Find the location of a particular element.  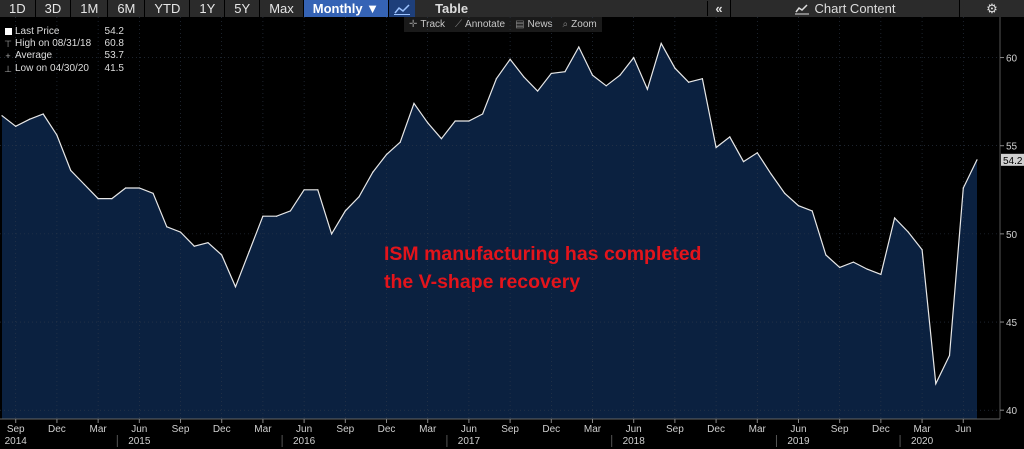

x-year-label: 2014 is located at coordinates (16, 441).